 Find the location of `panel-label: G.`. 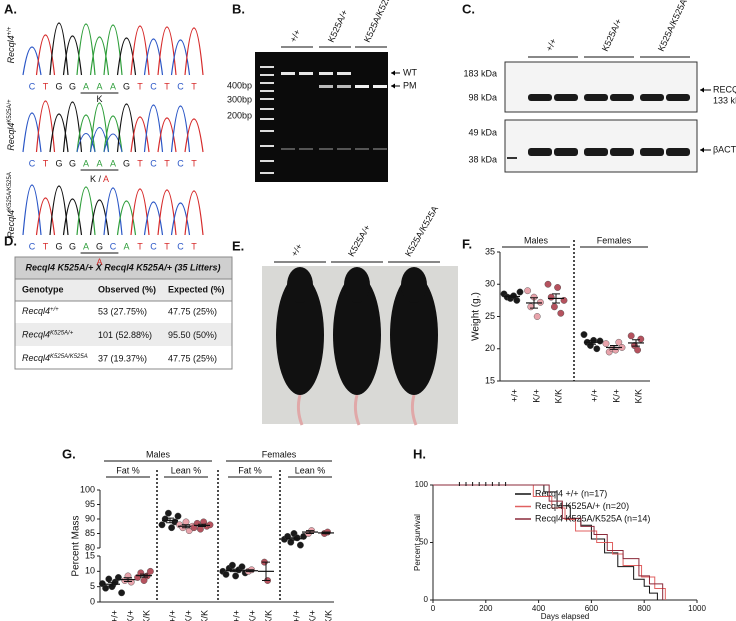

panel-label: G. is located at coordinates (69, 453).